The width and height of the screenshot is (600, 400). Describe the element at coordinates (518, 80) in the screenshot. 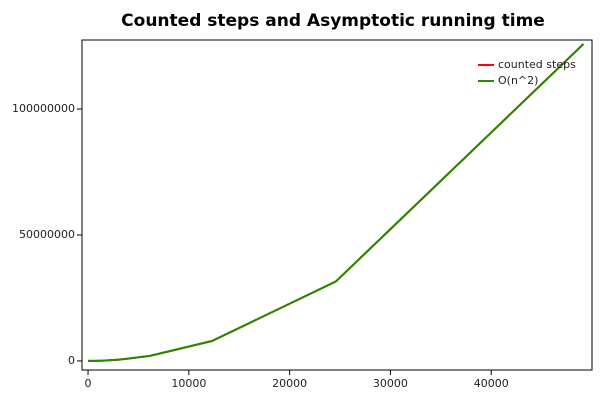

I see `legend-label: O(n^2)` at that location.